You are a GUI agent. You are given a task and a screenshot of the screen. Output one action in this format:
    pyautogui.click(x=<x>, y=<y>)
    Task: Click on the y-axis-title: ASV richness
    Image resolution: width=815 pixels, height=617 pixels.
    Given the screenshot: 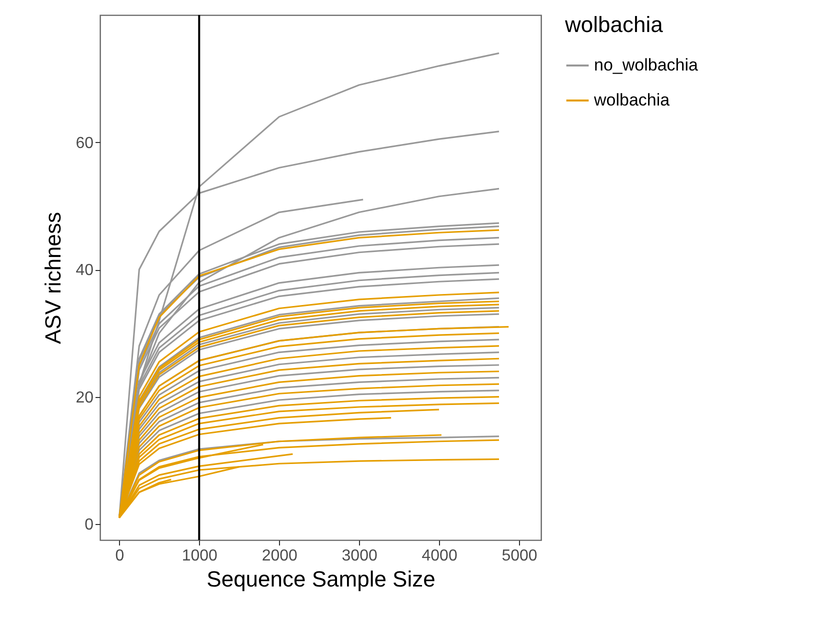 What is the action you would take?
    pyautogui.click(x=53, y=278)
    